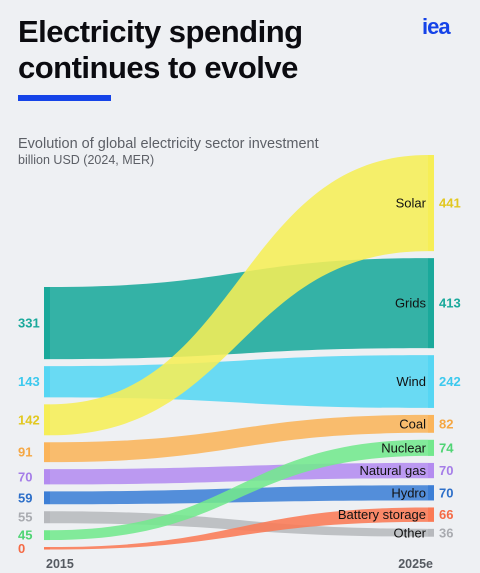 The height and width of the screenshot is (573, 480). I want to click on series-label-battery-storage: Battery storage, so click(382, 514).